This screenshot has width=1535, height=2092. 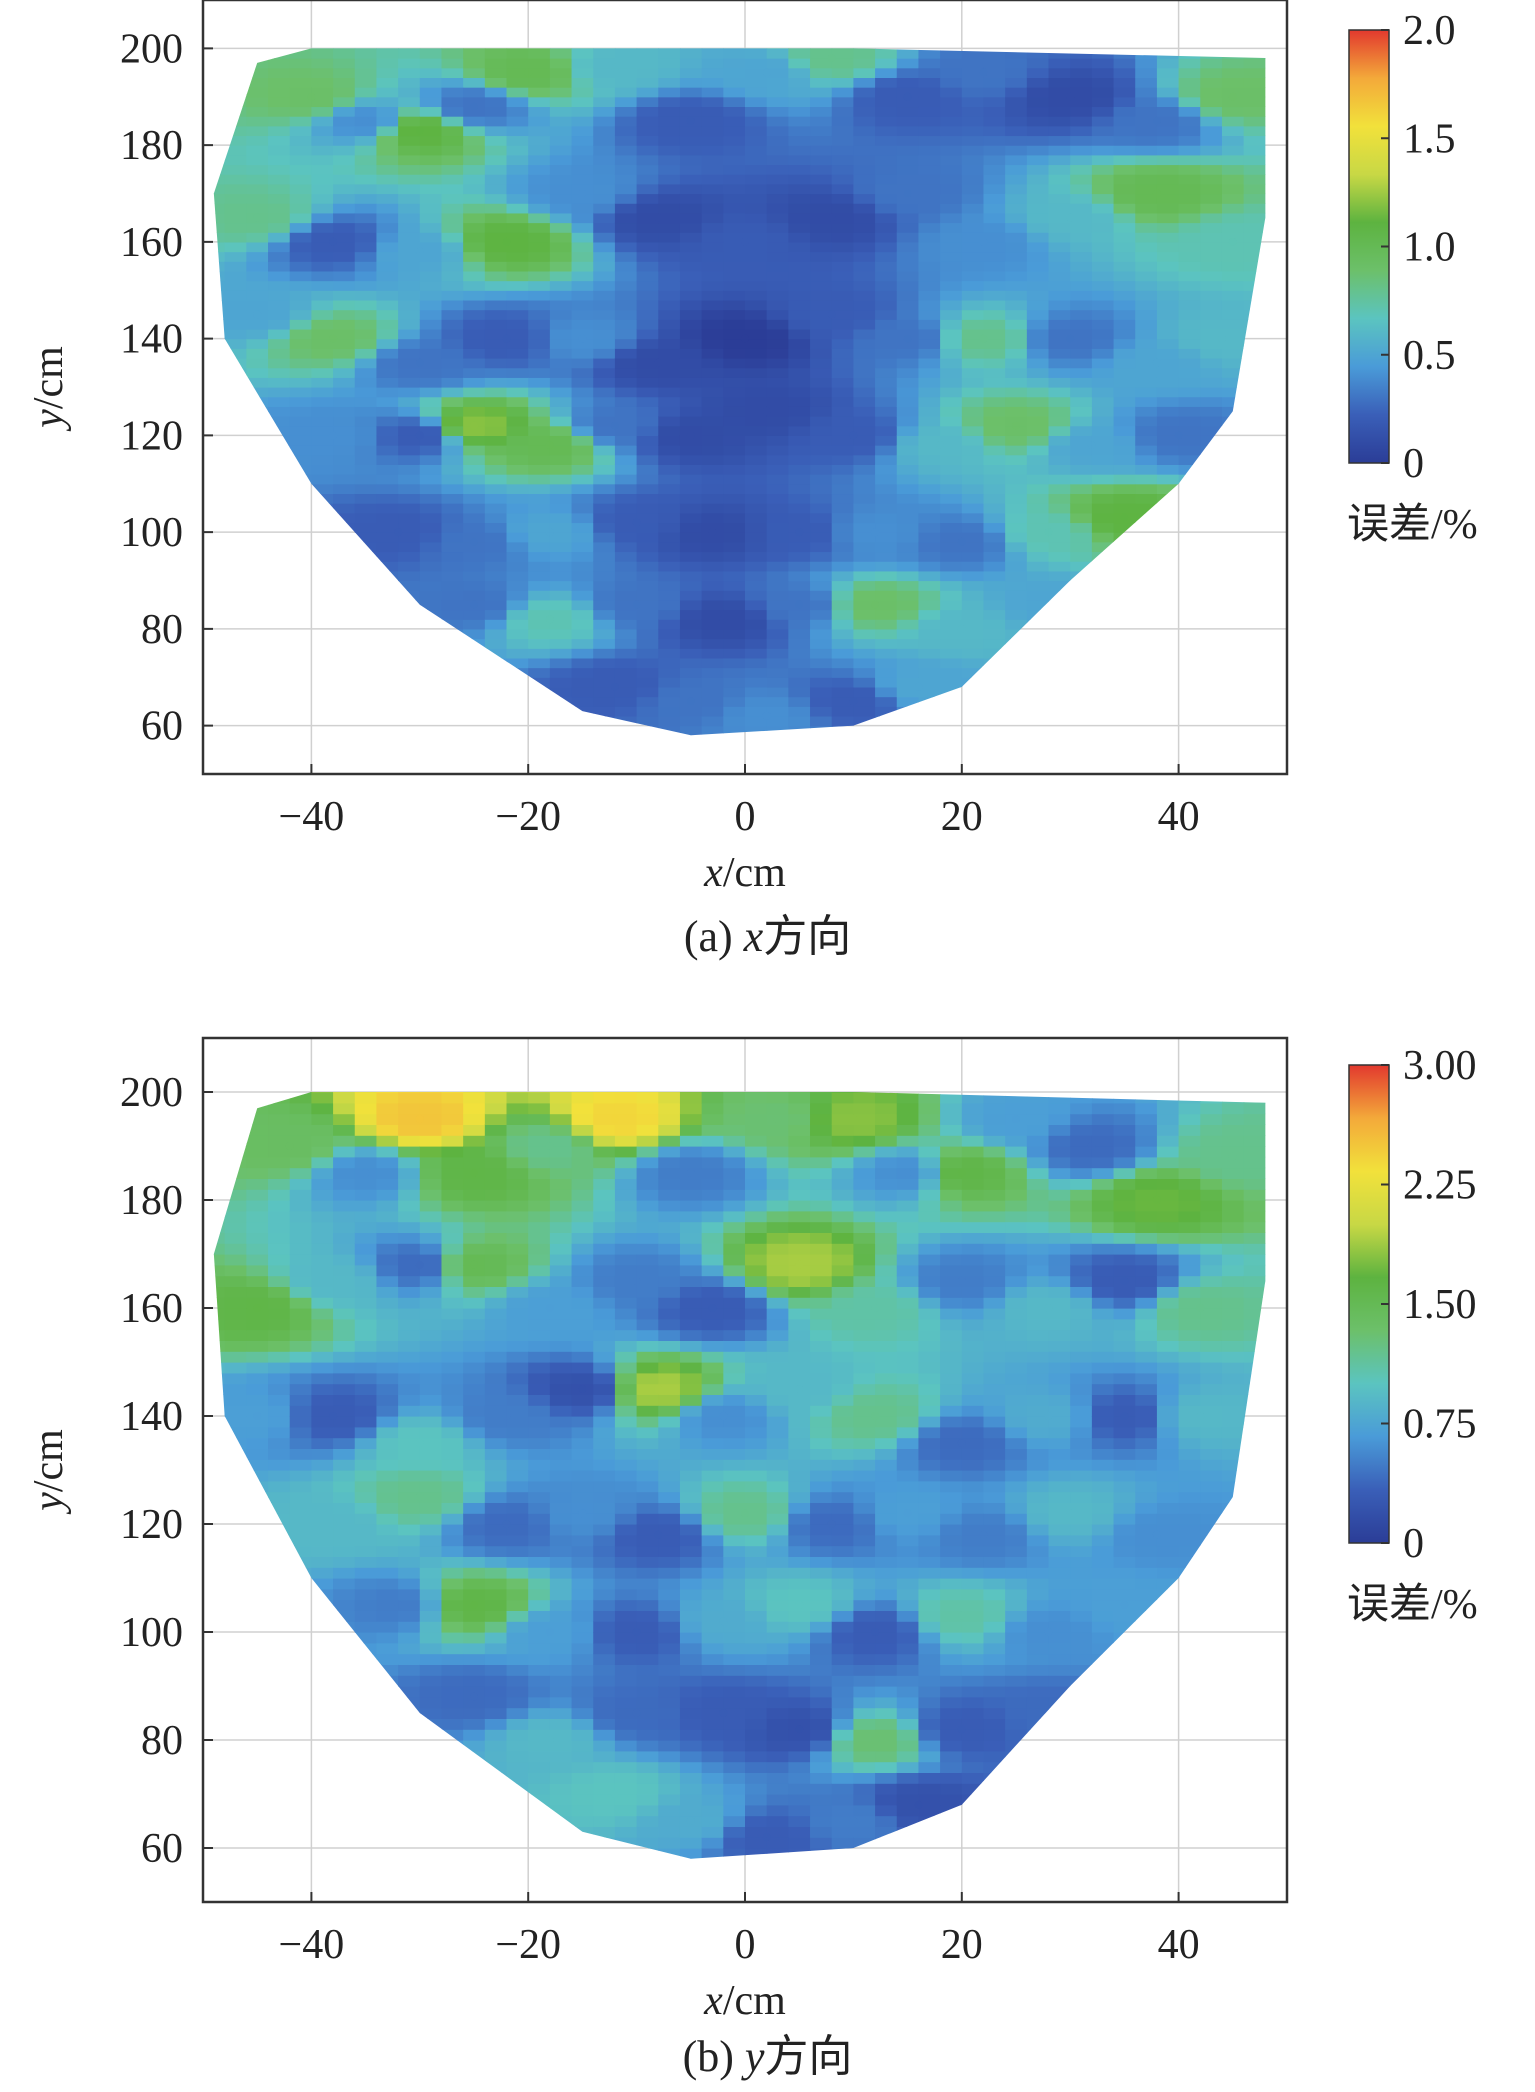 I want to click on data-point, so click(x=474, y=425).